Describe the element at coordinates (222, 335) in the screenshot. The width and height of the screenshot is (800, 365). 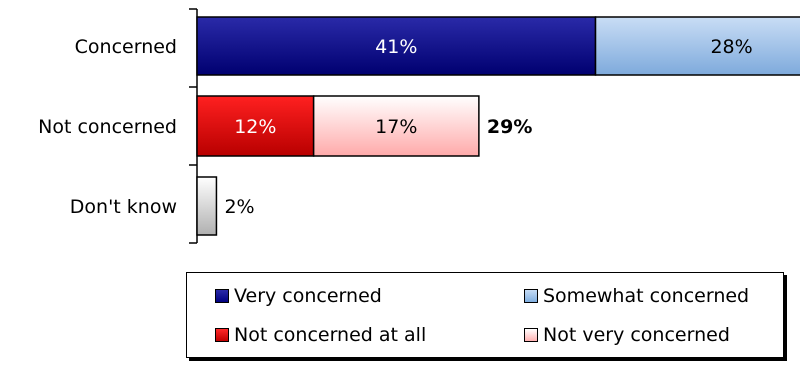
I see `legend-swatch-not-concerned-at-all` at that location.